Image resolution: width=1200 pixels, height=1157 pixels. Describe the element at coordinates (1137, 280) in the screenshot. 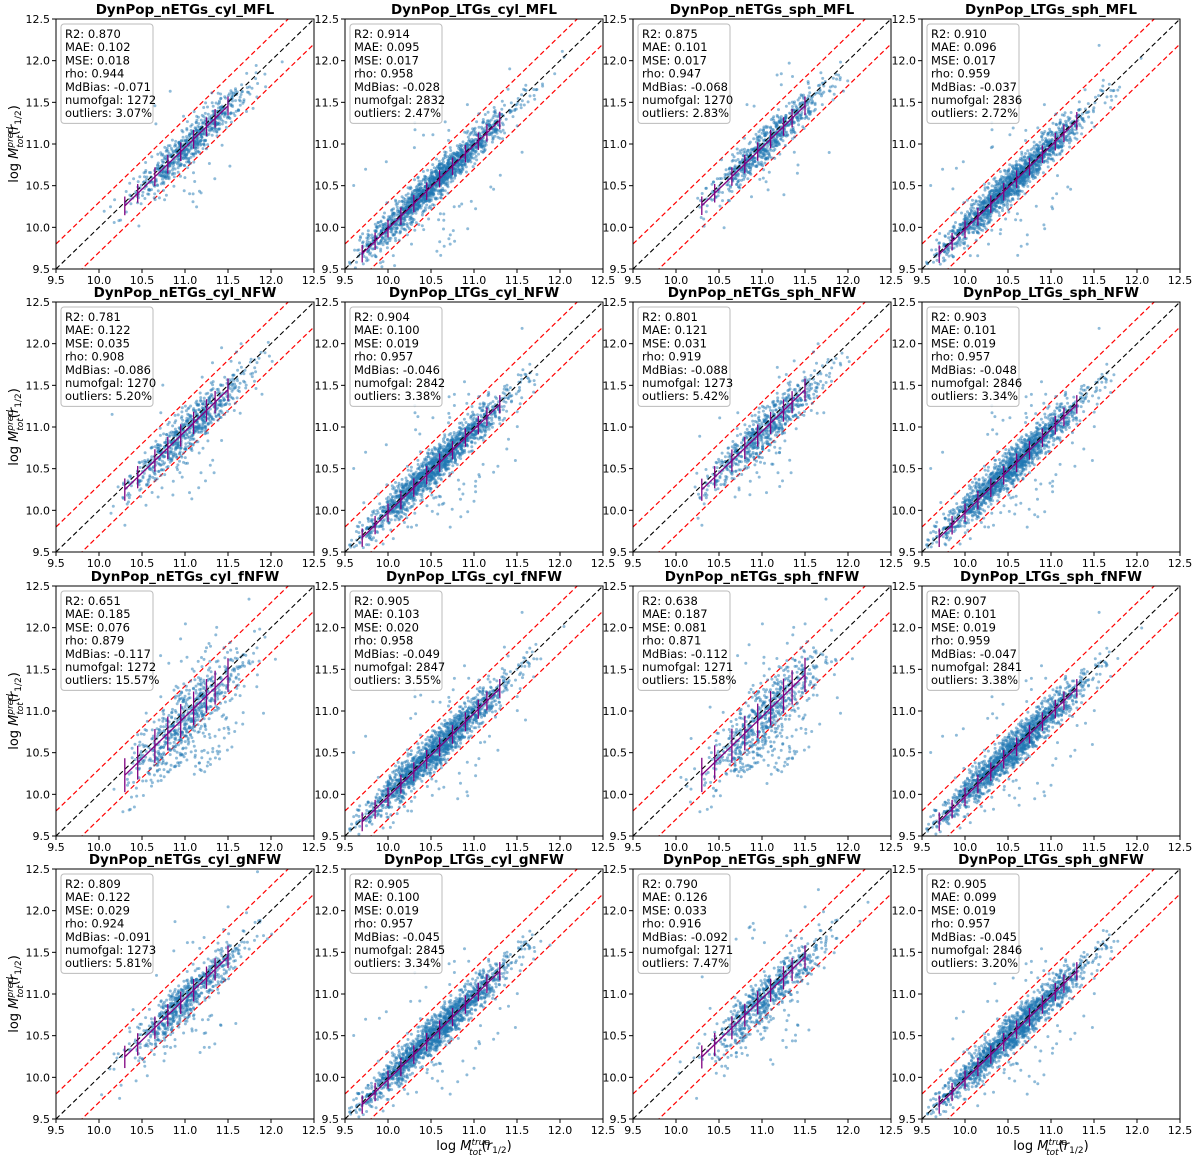

I see `x-tick-label: 12.0` at that location.